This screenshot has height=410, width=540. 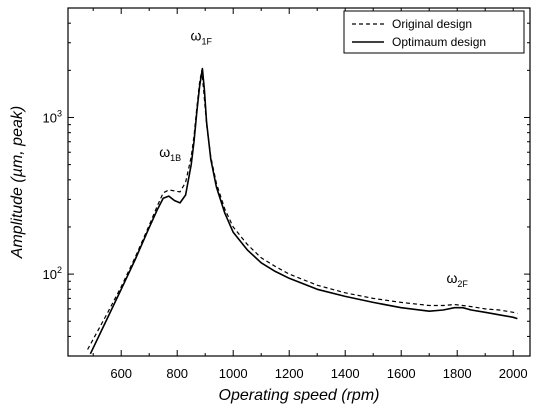 What do you see at coordinates (17, 182) in the screenshot?
I see `y-axis-title: Amplitude (µm, peak)` at bounding box center [17, 182].